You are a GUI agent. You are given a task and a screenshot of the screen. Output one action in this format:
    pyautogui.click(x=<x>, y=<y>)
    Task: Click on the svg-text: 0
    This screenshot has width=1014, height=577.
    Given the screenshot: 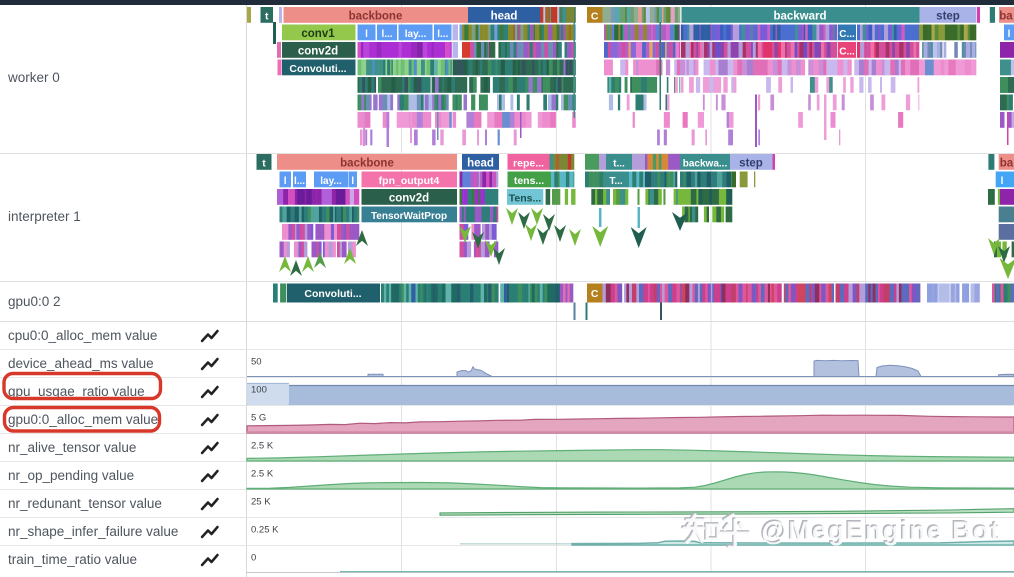 What is the action you would take?
    pyautogui.click(x=253, y=558)
    